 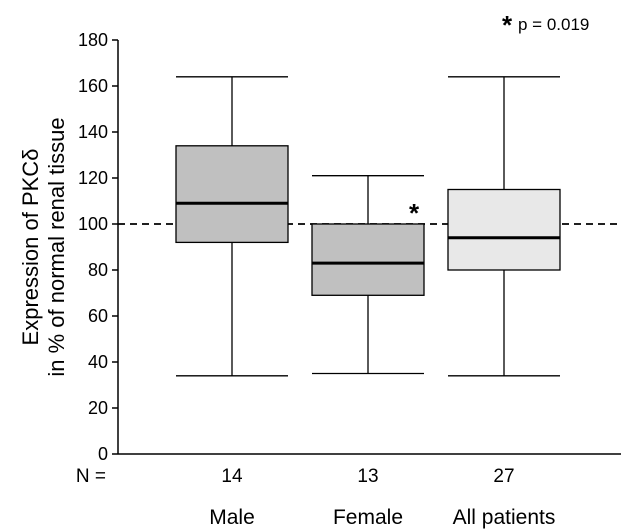 I want to click on n-count-label: 13, so click(x=367, y=476).